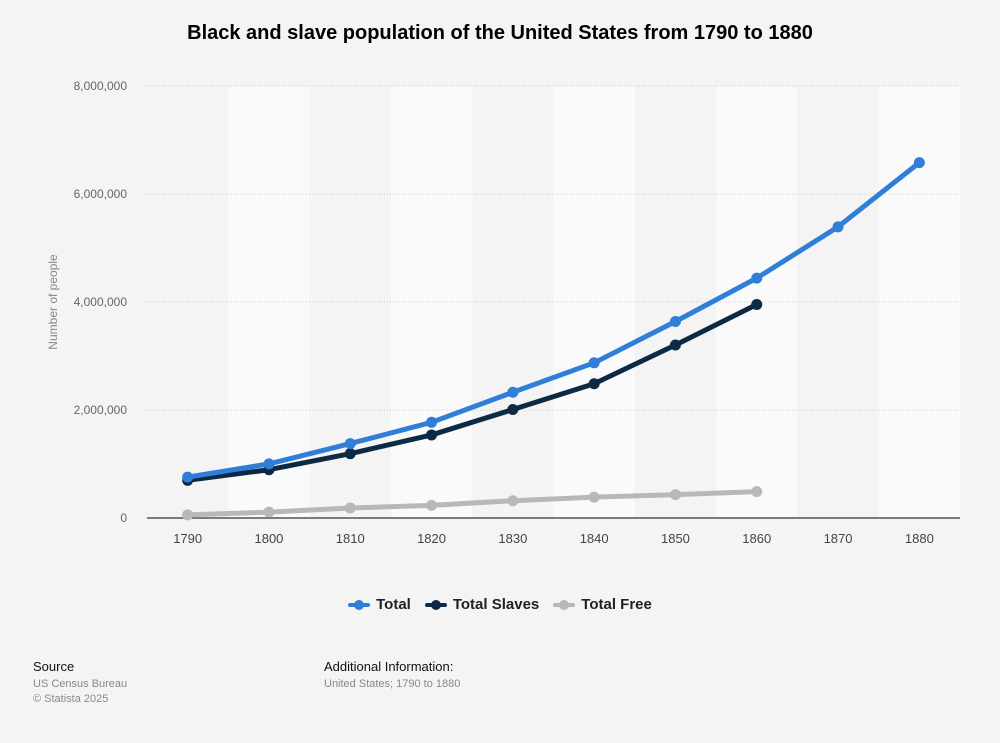 The width and height of the screenshot is (1000, 743). Describe the element at coordinates (919, 538) in the screenshot. I see `x-tick-label: 1880` at that location.